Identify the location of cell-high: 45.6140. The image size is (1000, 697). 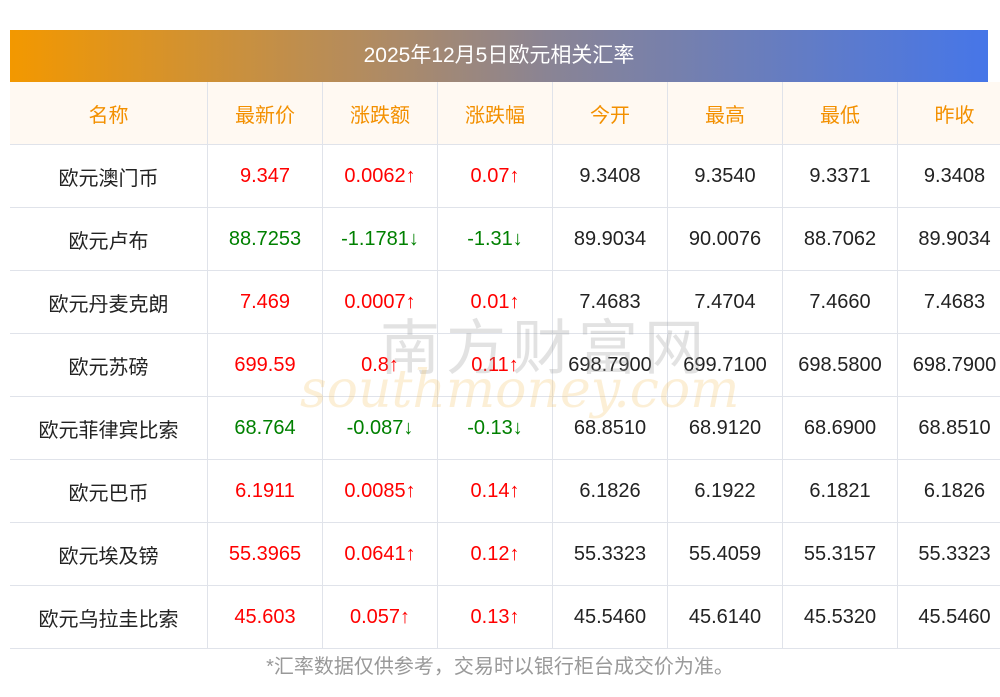
(725, 617).